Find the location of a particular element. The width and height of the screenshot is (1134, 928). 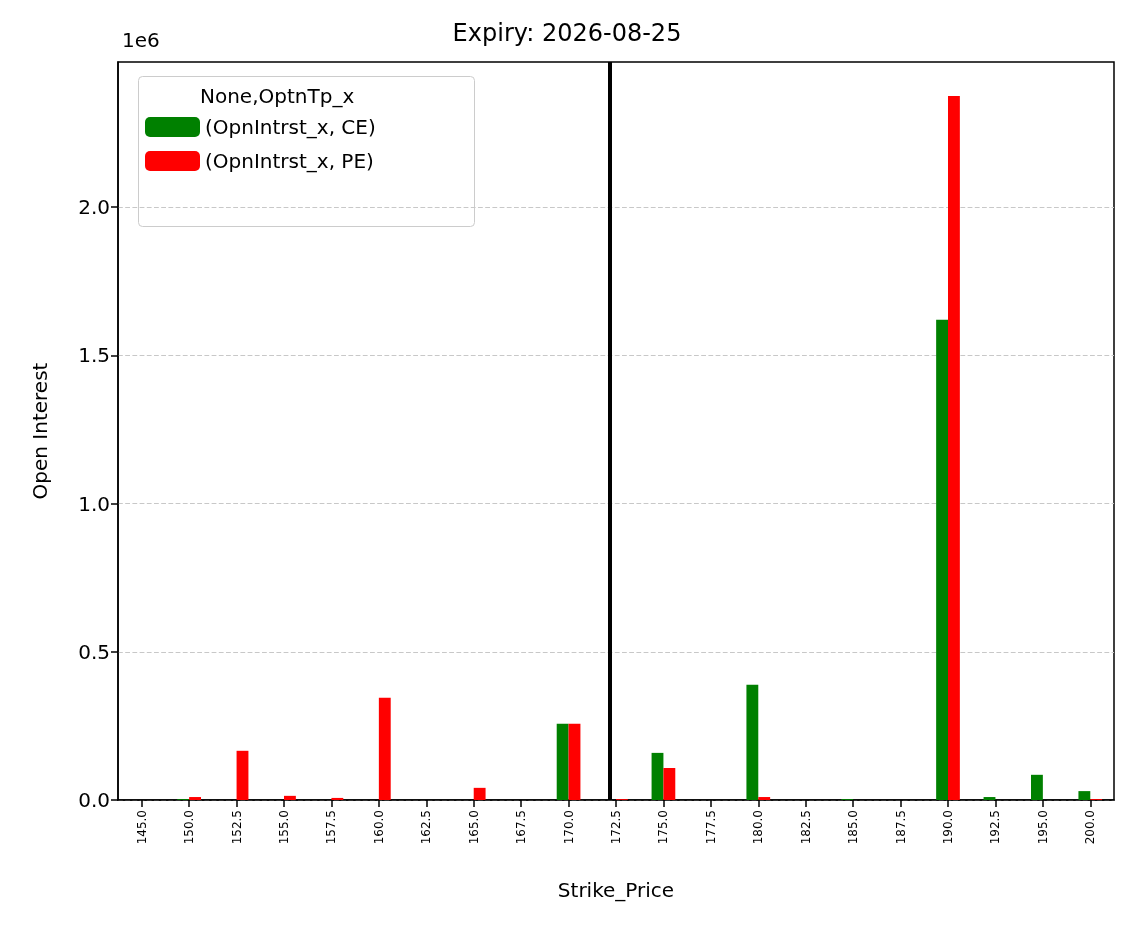

x-tick-label: 155.0 is located at coordinates (284, 827).